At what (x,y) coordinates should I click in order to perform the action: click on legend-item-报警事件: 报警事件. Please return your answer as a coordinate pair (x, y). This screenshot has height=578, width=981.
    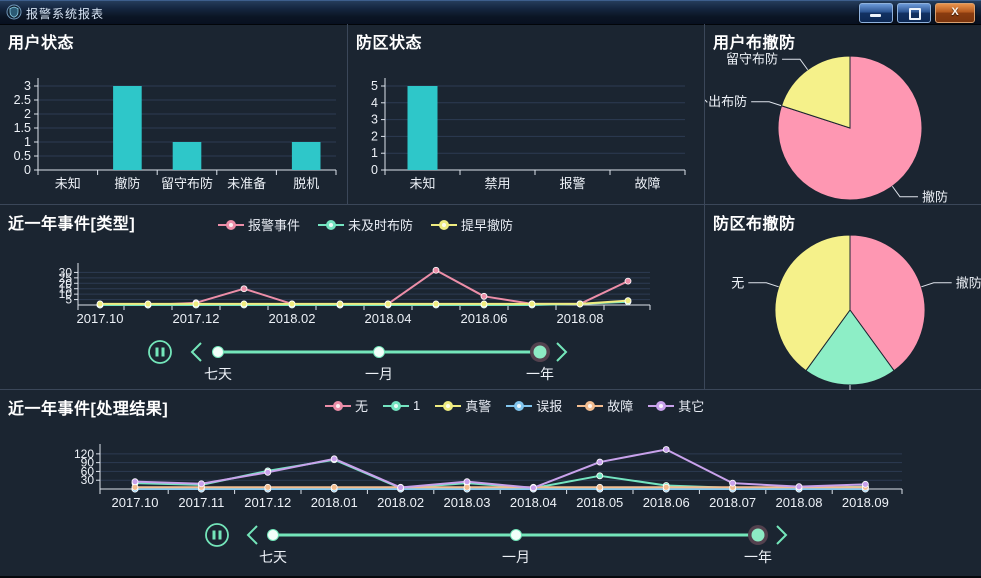
    Looking at the image, I should click on (259, 224).